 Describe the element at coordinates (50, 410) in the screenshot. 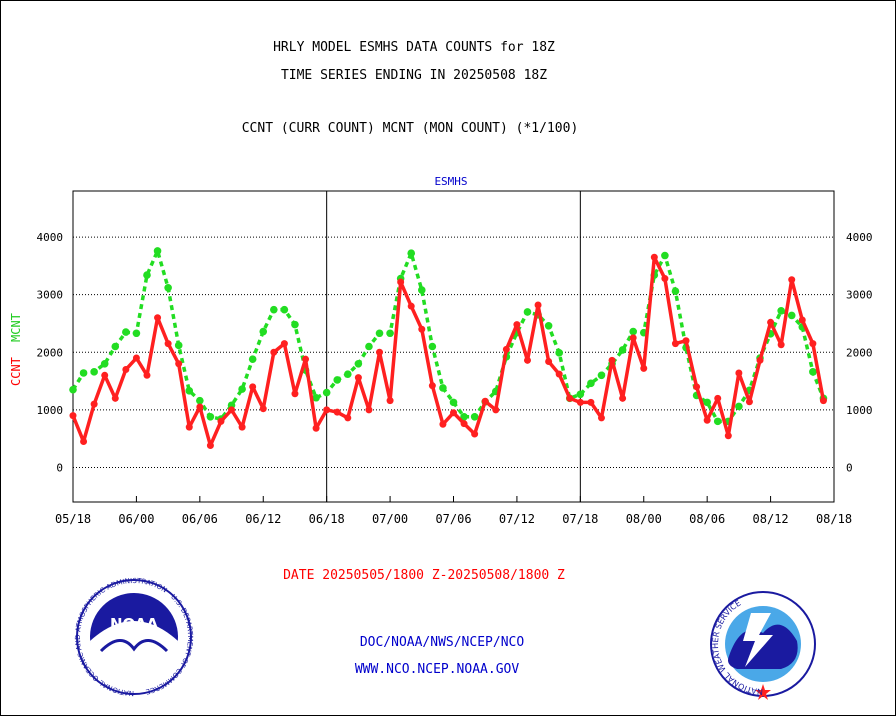

I see `y-tick-label-left: 1000` at that location.